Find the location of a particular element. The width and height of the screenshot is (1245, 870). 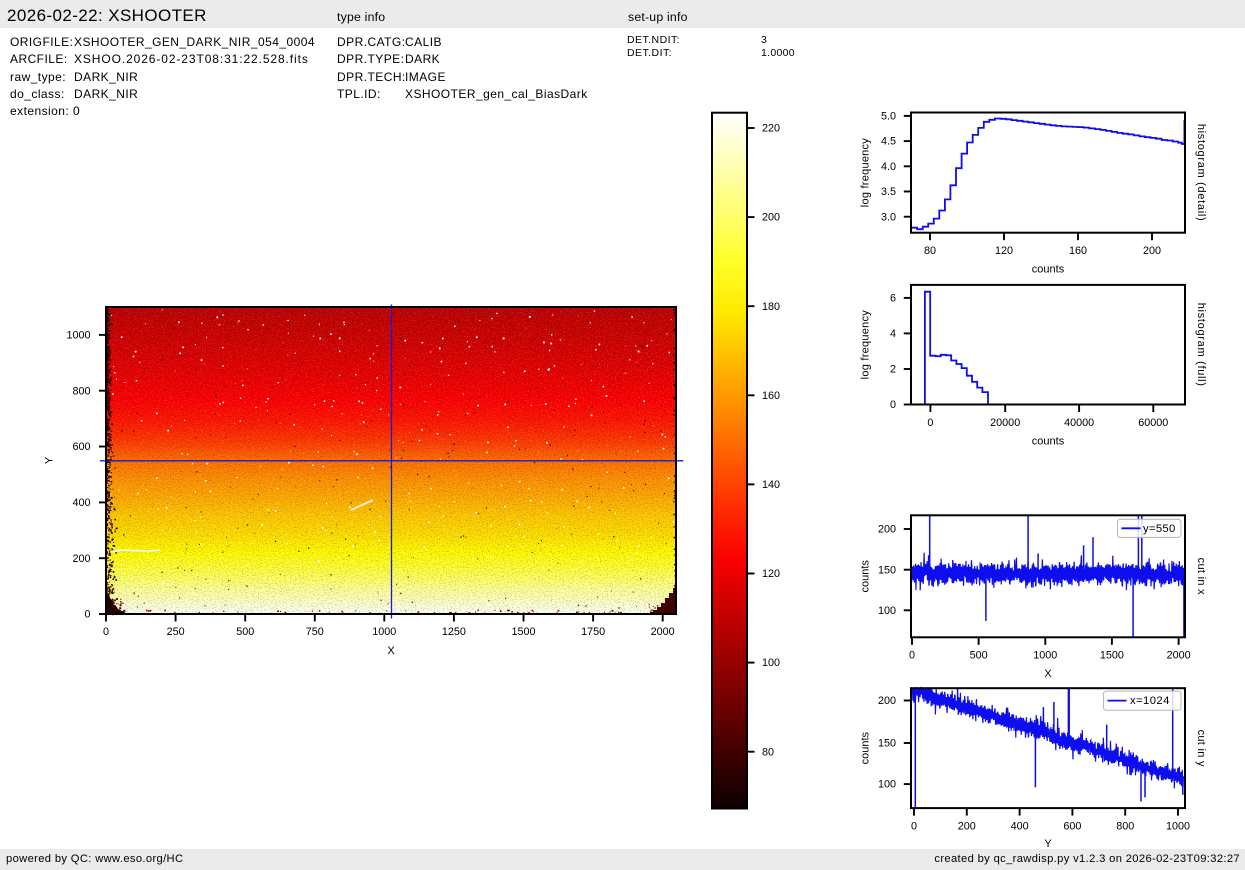

svg-text: histogram (detail) is located at coordinates (1201, 173).